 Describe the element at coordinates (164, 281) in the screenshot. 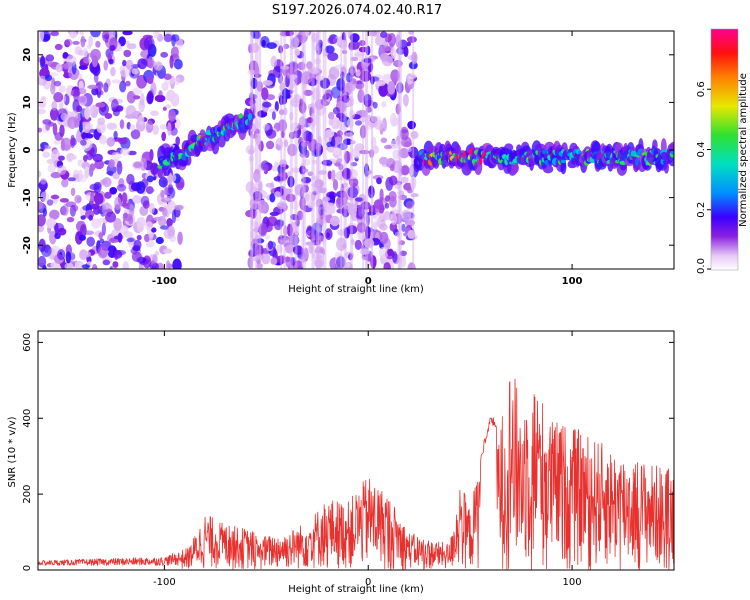

I see `x-tick-label: -100` at that location.